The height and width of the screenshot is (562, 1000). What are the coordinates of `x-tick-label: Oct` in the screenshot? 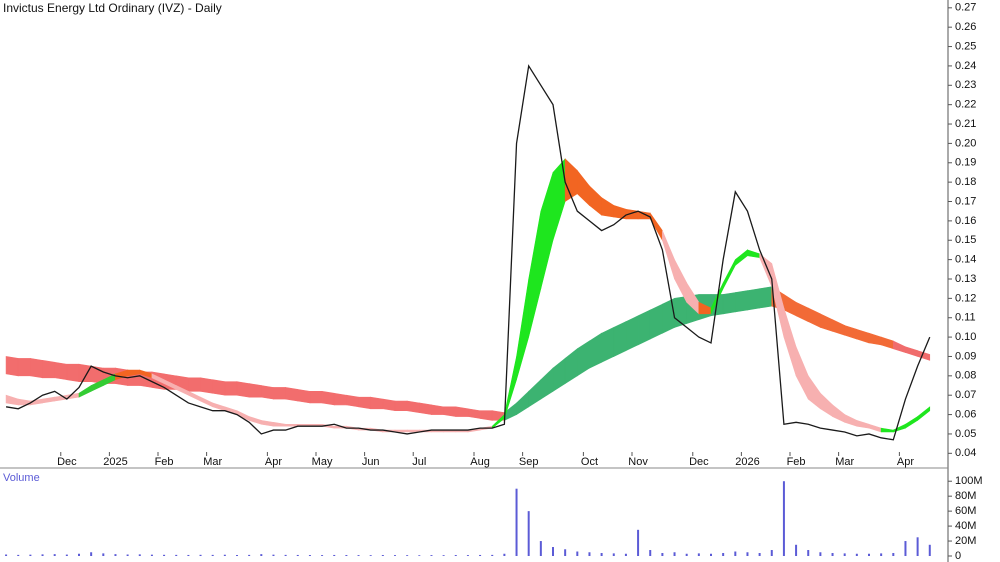 It's located at (589, 462).